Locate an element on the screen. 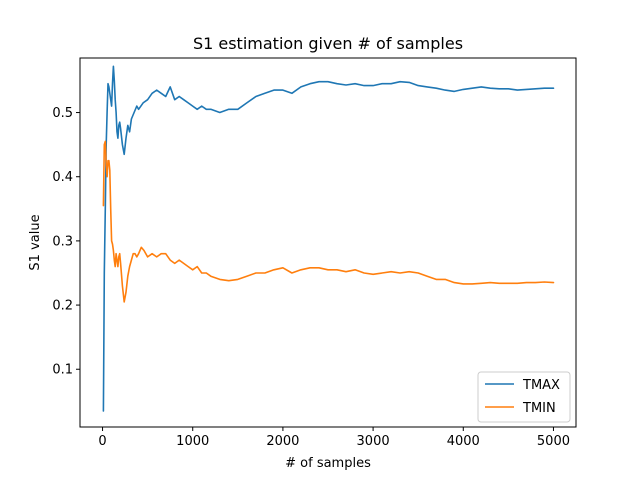 Image resolution: width=640 pixels, height=480 pixels. x-tick-label: 4000 is located at coordinates (463, 441).